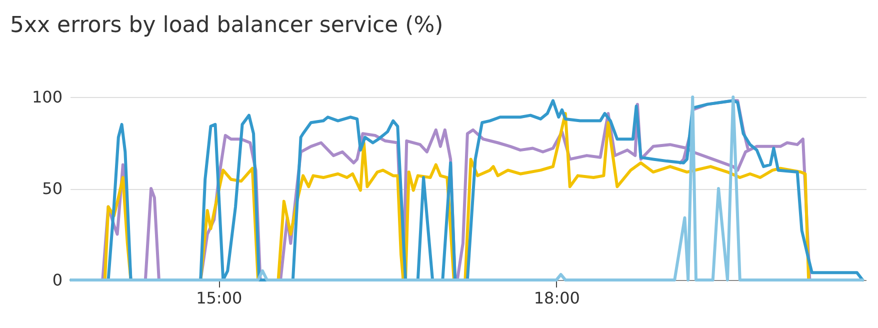 The width and height of the screenshot is (878, 328). Describe the element at coordinates (557, 298) in the screenshot. I see `x-tick-label: 18:00` at that location.